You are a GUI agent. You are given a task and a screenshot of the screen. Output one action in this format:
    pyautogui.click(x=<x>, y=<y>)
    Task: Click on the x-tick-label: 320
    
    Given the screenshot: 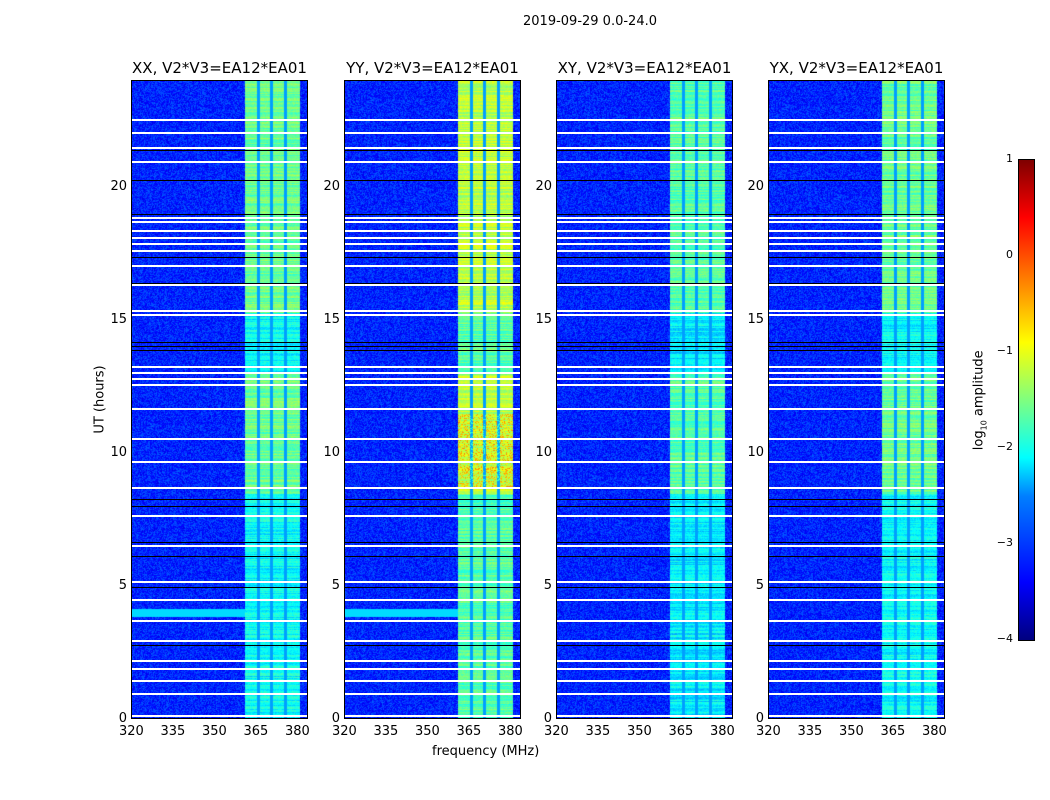 What is the action you would take?
    pyautogui.click(x=768, y=731)
    